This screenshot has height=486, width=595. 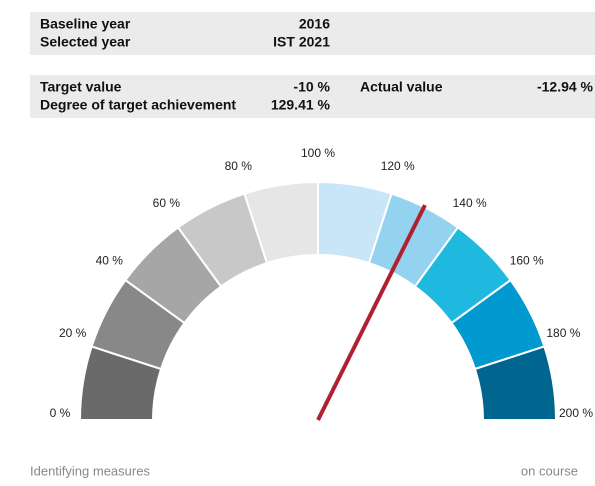 What do you see at coordinates (90, 470) in the screenshot?
I see `footer-label: Identifying measures` at bounding box center [90, 470].